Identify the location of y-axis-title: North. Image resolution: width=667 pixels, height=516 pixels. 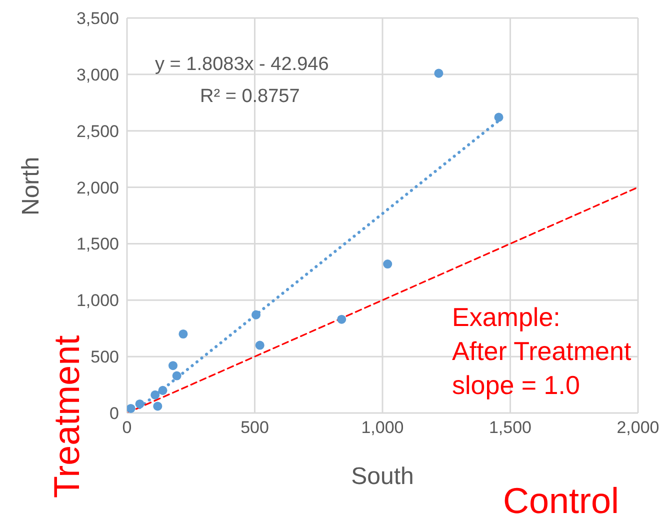
(31, 186).